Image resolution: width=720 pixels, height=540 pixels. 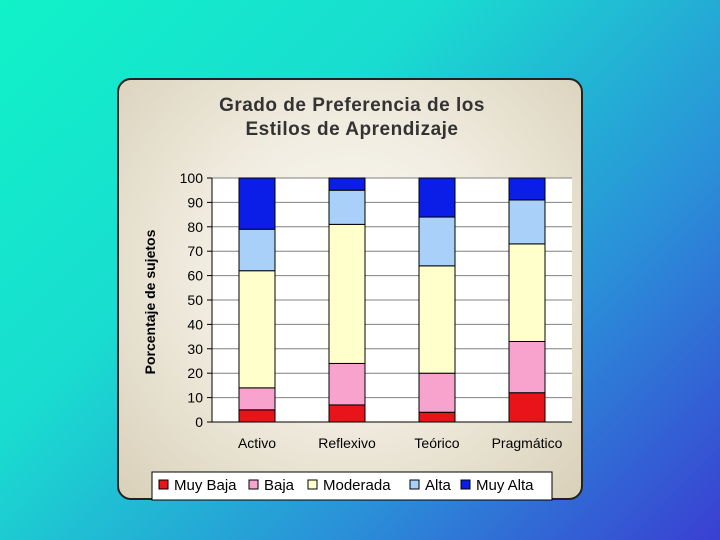 What do you see at coordinates (195, 398) in the screenshot?
I see `y-tick-label: 10` at bounding box center [195, 398].